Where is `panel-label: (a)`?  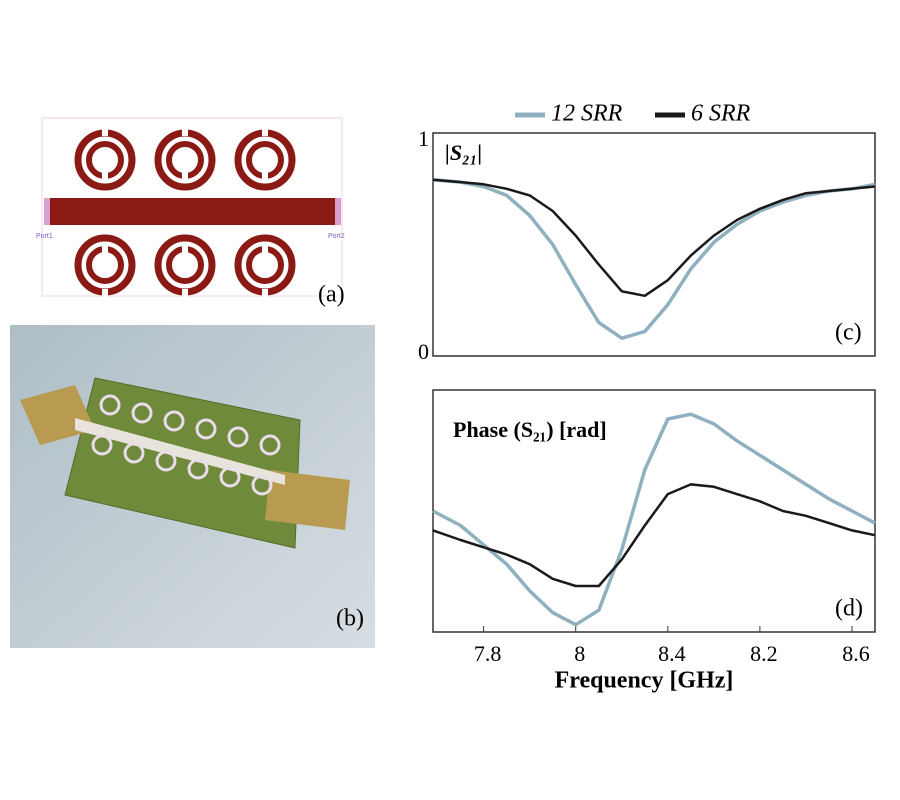 panel-label: (a) is located at coordinates (331, 295).